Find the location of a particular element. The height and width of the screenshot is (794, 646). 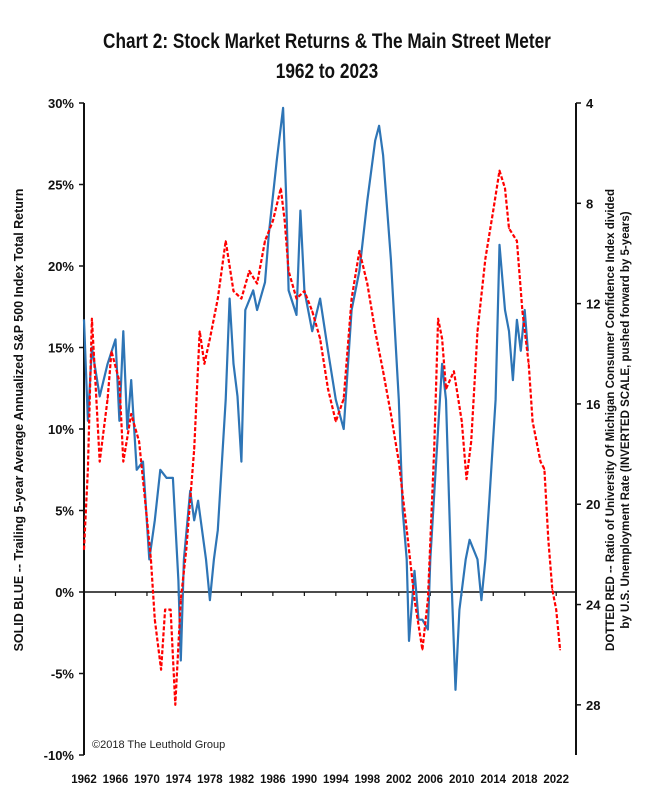

x-tick-label: 2010 is located at coordinates (462, 780).